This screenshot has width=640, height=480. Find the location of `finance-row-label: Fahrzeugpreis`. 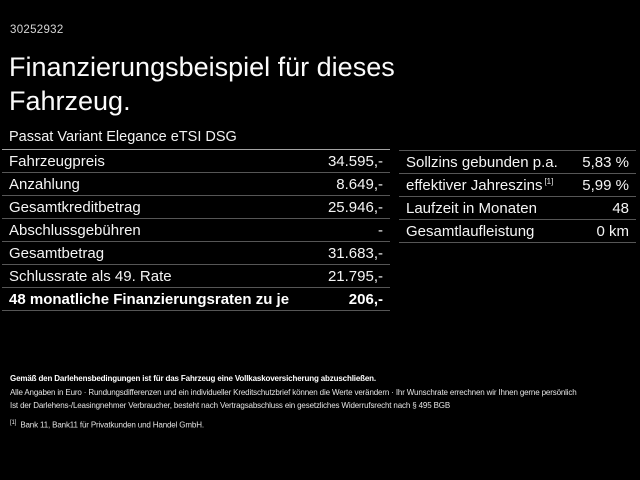

finance-row-label: Fahrzeugpreis is located at coordinates (57, 161).